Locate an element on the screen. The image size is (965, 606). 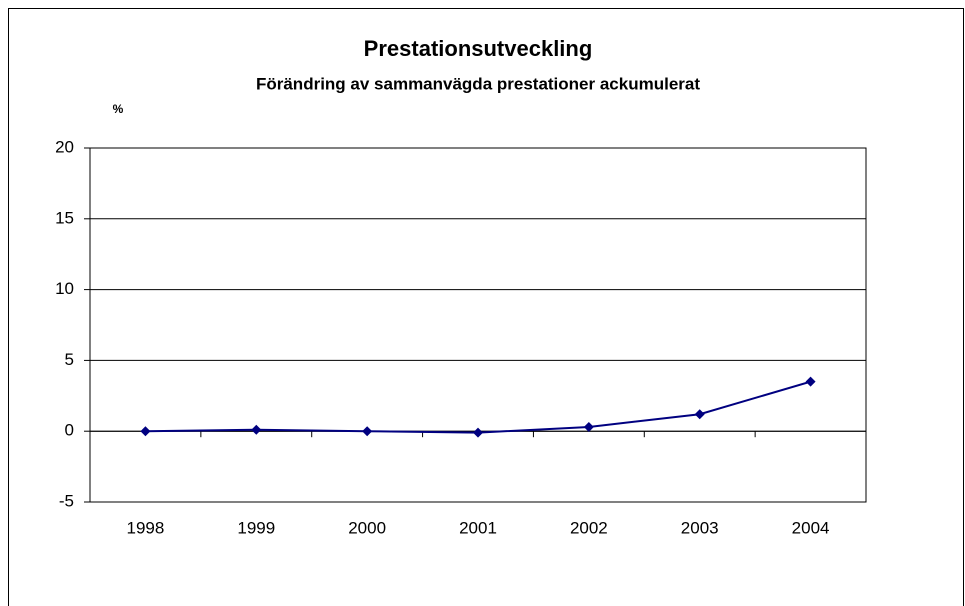
y-tick-label: 15 is located at coordinates (64, 217).